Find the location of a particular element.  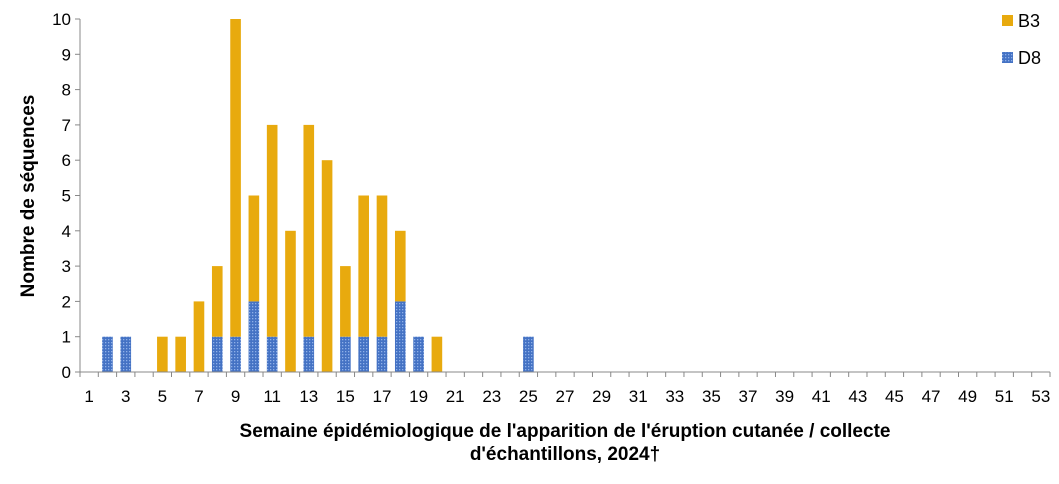

x-tick-label: 19 is located at coordinates (418, 396).